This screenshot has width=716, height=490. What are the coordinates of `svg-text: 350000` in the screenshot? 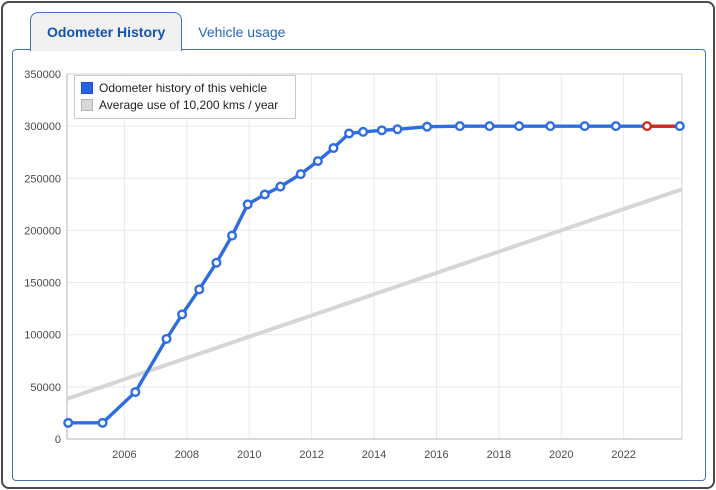 It's located at (42, 75).